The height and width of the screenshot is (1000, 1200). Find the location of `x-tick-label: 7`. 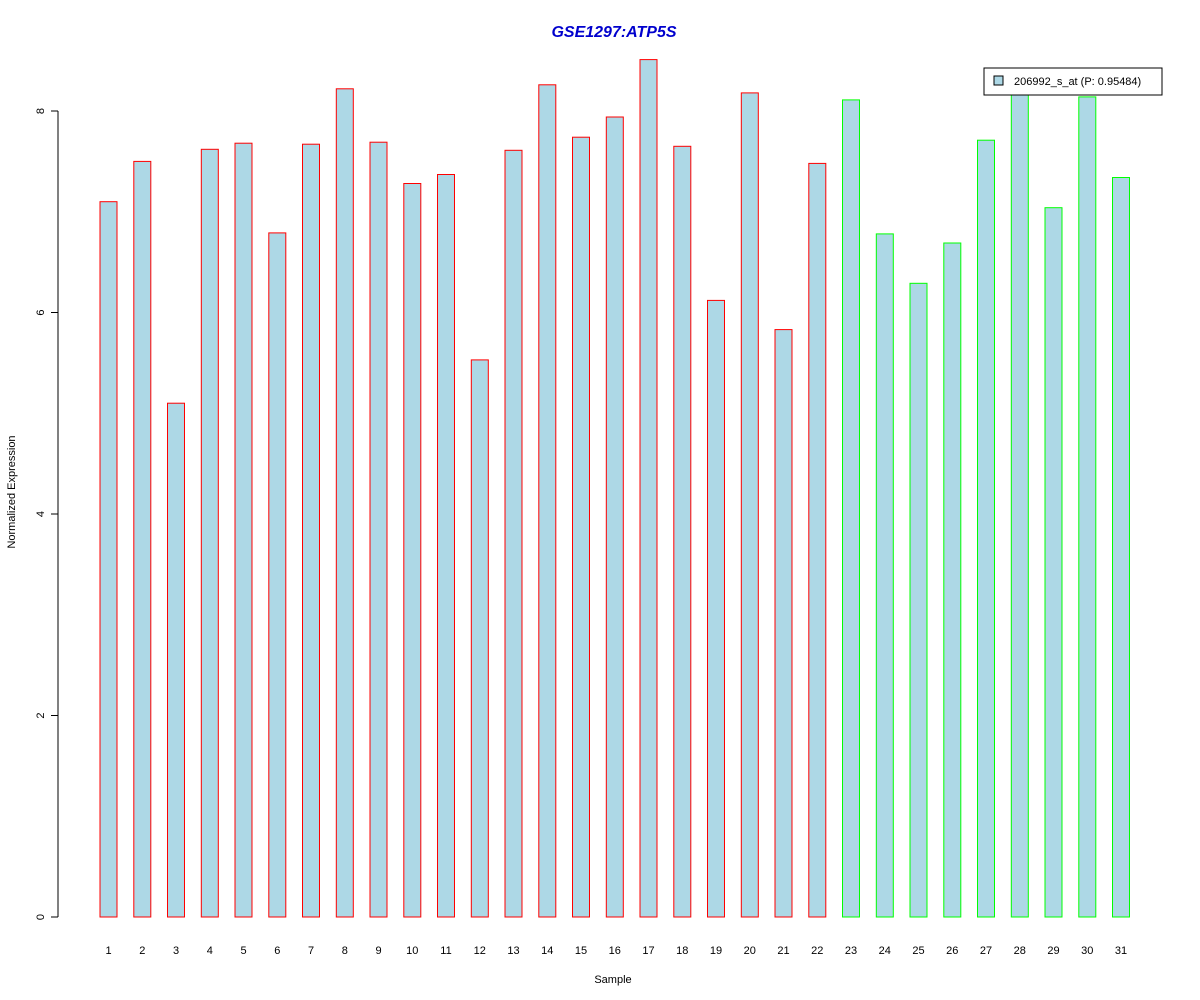

x-tick-label: 7 is located at coordinates (311, 951).